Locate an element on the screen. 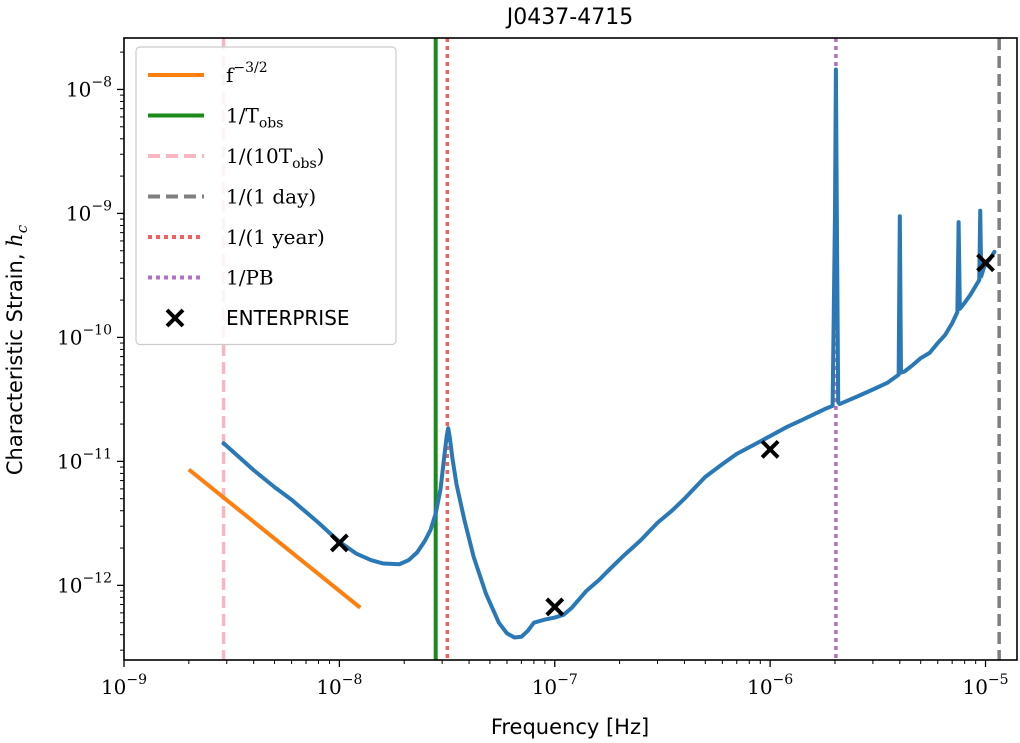 The image size is (1020, 743). legend-box is located at coordinates (266, 196).